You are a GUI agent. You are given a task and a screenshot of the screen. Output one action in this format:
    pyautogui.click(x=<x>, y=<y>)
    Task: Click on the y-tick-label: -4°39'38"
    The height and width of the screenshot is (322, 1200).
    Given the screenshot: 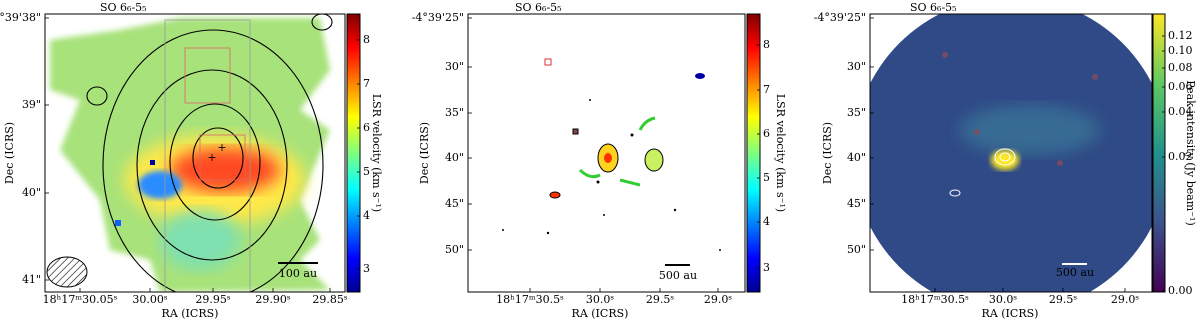 What is the action you would take?
    pyautogui.click(x=20, y=17)
    